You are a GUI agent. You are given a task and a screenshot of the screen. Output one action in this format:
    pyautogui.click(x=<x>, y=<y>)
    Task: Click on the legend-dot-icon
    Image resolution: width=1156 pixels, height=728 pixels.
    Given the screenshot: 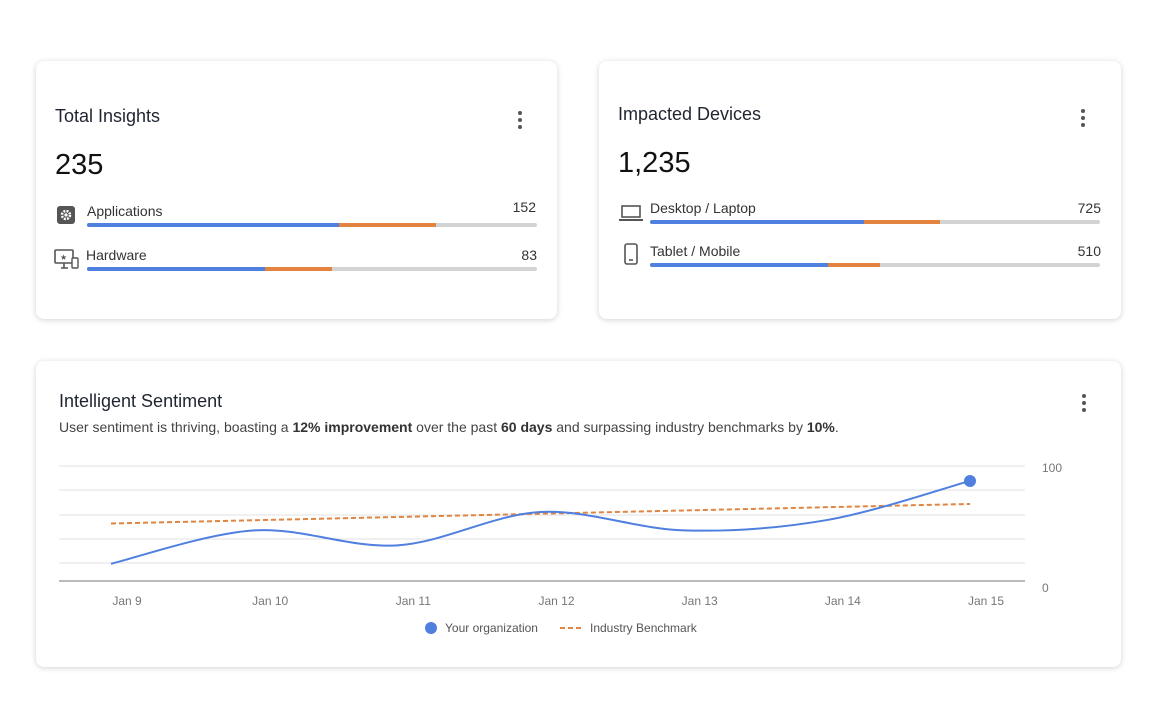 What is the action you would take?
    pyautogui.click(x=431, y=628)
    